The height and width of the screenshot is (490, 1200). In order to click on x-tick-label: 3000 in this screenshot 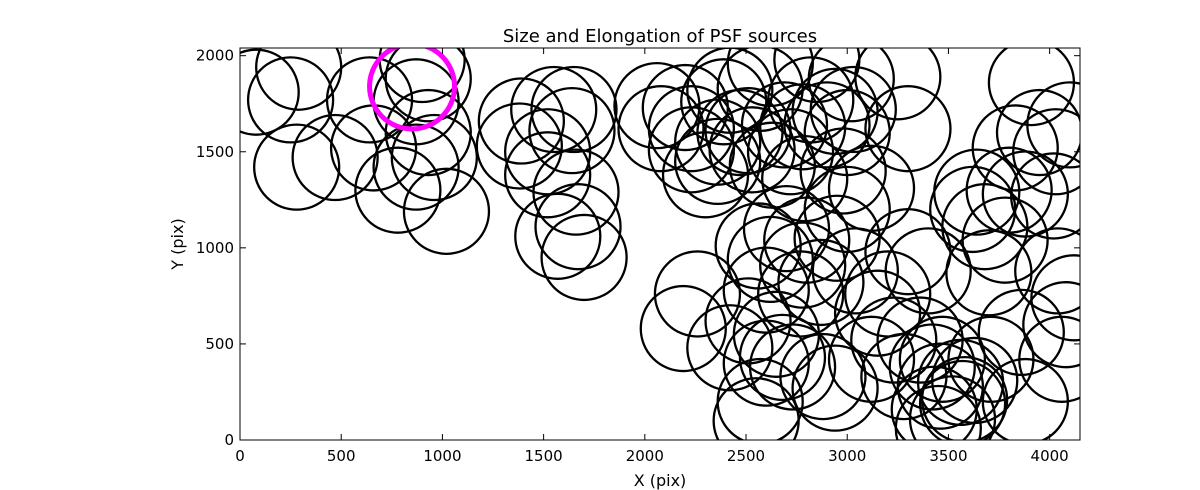, I will do `click(847, 456)`.